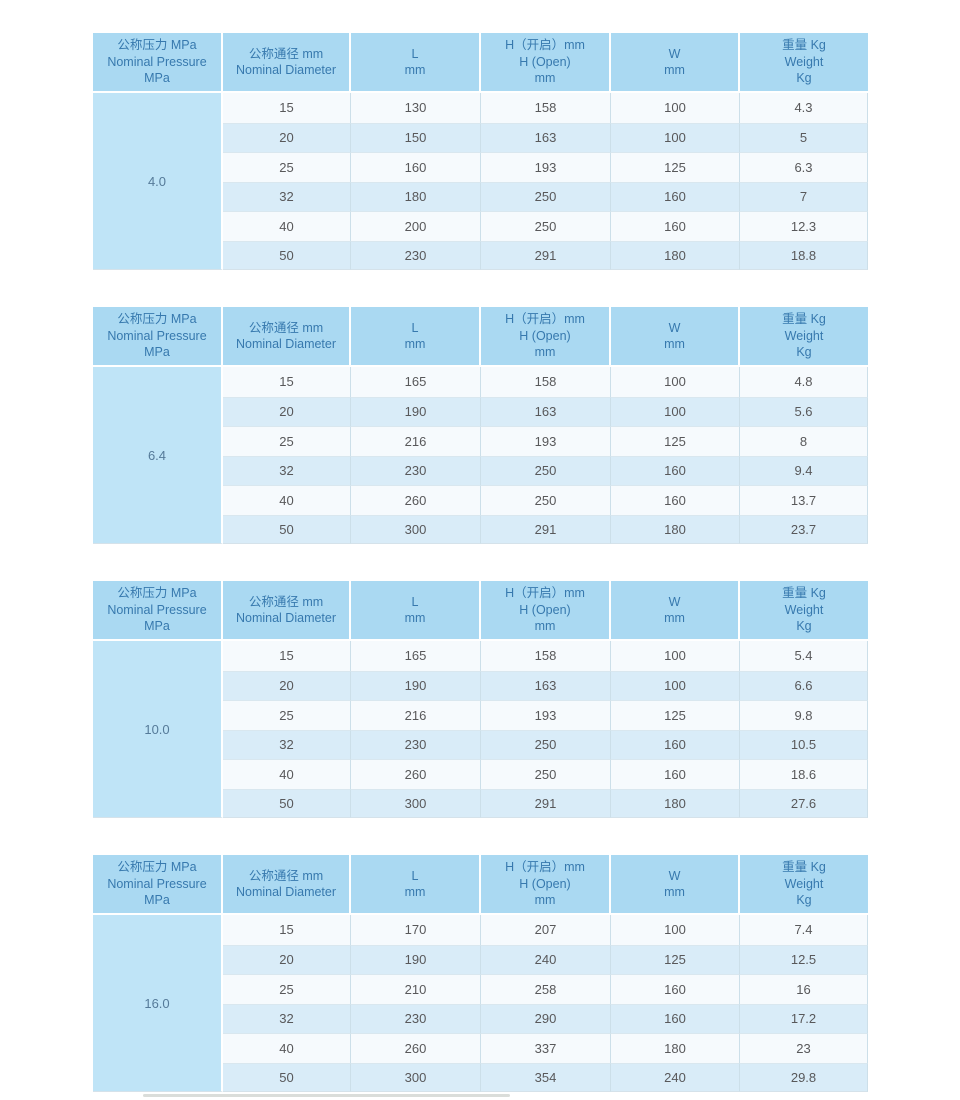  I want to click on cell-weight: 27.6, so click(804, 803).